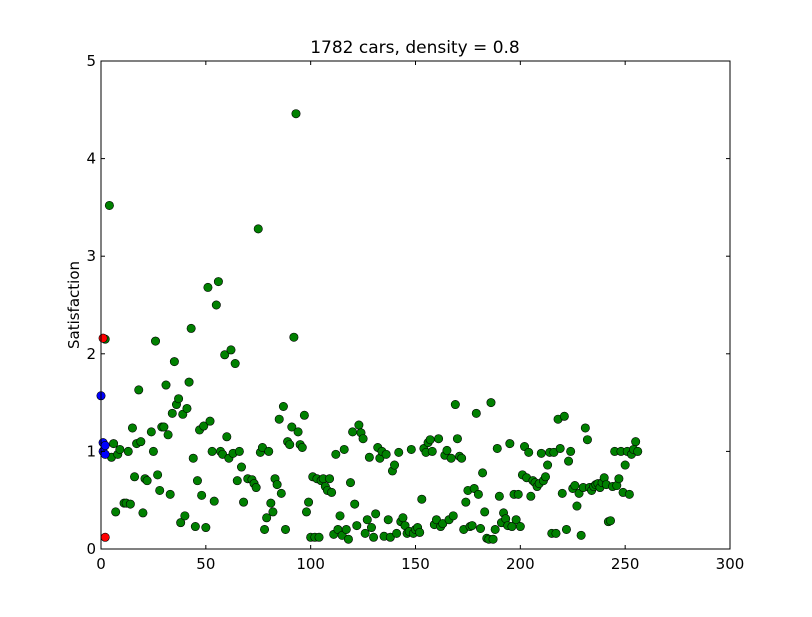 The width and height of the screenshot is (812, 617). What do you see at coordinates (205, 564) in the screenshot?
I see `x-tick-label: 50` at bounding box center [205, 564].